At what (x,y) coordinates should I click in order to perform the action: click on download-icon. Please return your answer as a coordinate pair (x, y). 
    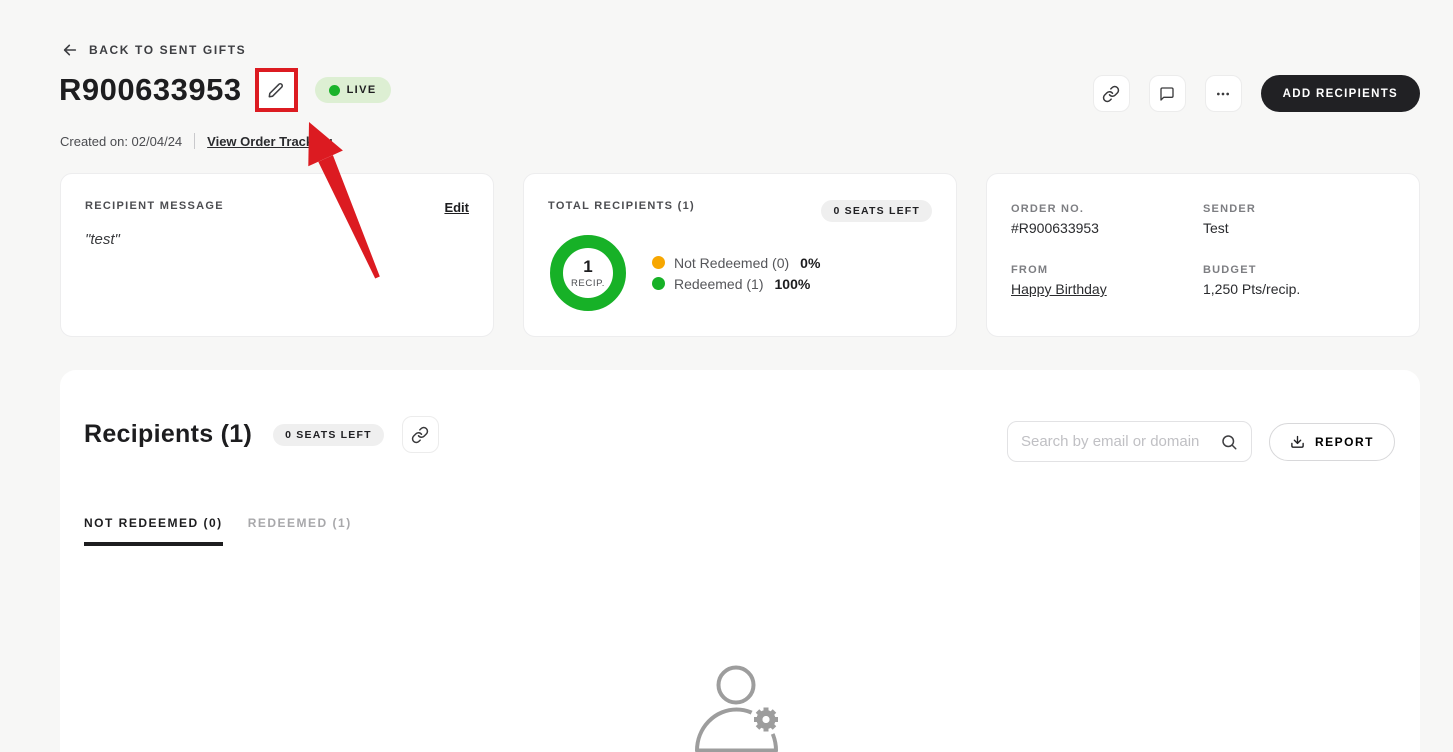
    Looking at the image, I should click on (1297, 441).